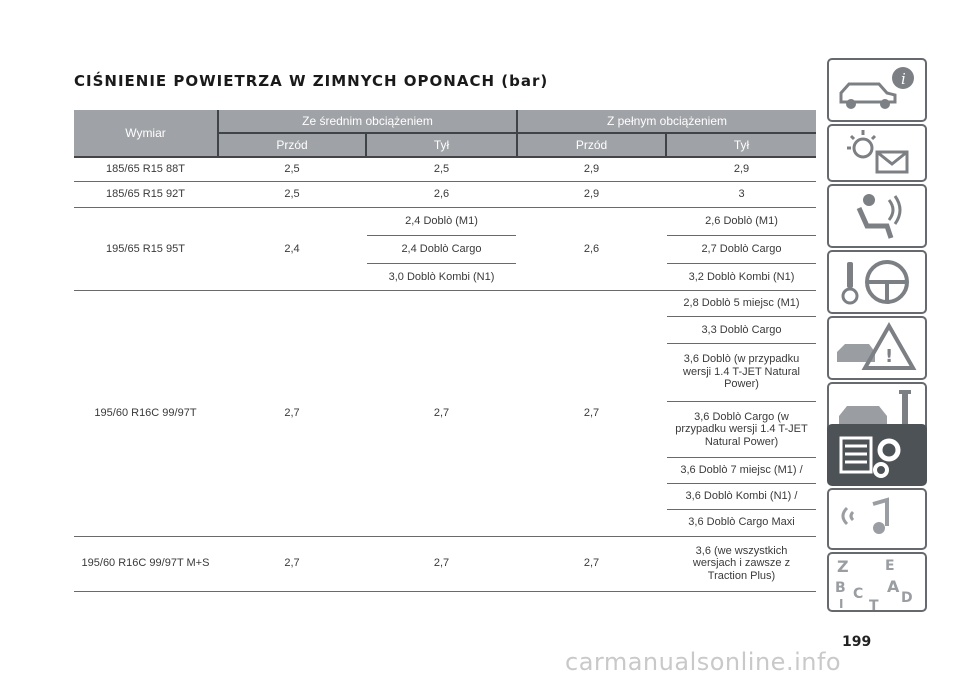  What do you see at coordinates (874, 583) in the screenshot?
I see `alphabetical-index-icon: Z E B A C D I T` at bounding box center [874, 583].